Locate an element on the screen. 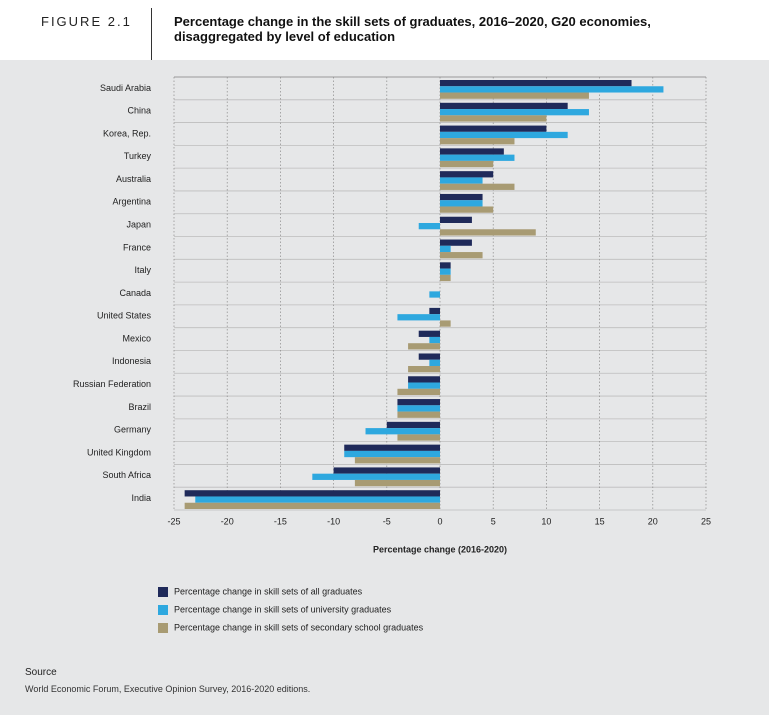  x-tick-label: 25 is located at coordinates (706, 521).